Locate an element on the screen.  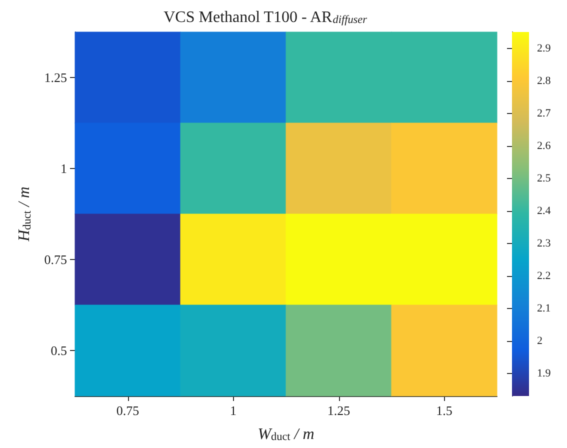
x-axis-title: Wduct / m is located at coordinates (286, 435).